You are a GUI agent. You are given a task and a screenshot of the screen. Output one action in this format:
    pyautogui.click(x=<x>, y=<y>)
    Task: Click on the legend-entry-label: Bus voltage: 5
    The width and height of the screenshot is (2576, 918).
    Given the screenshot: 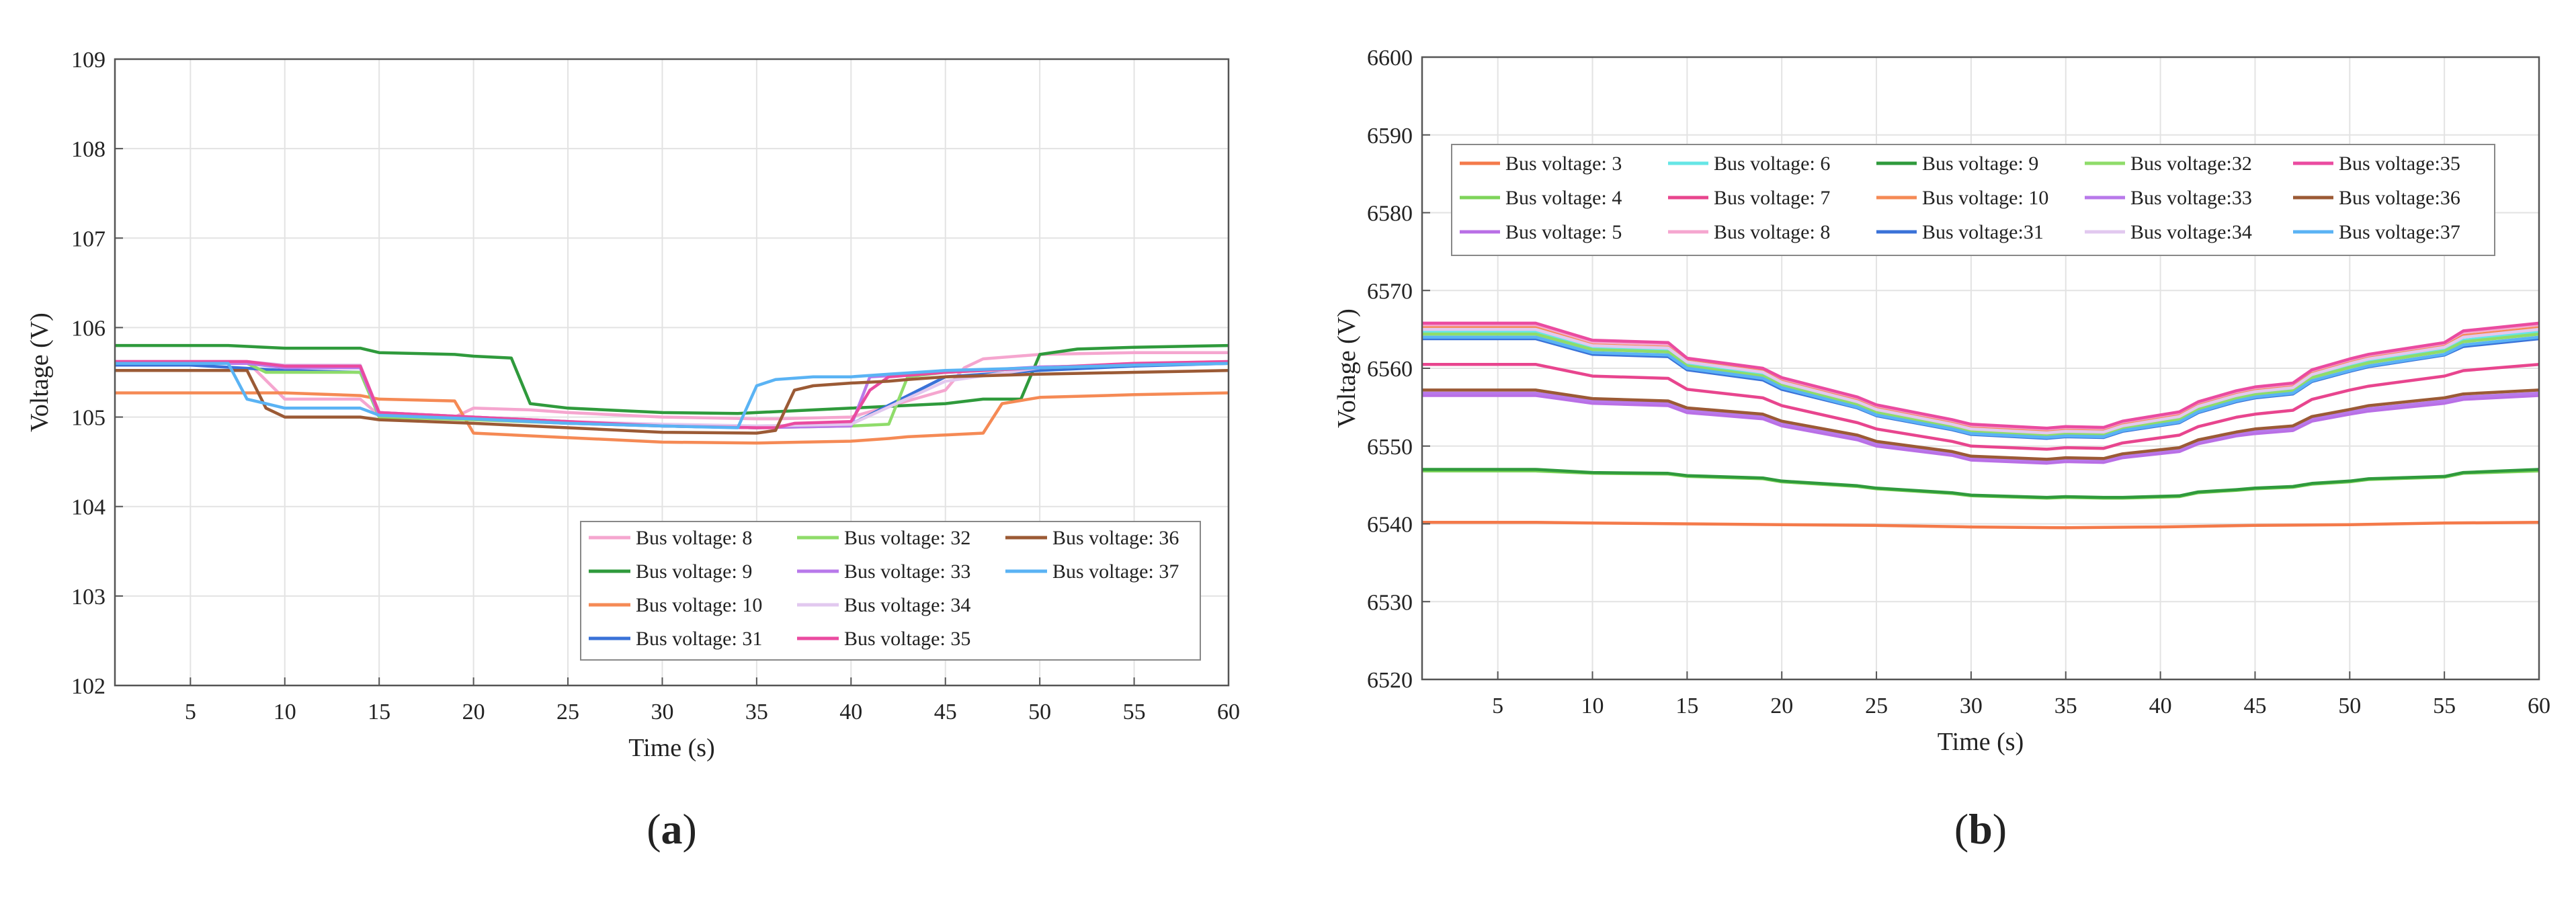 What is the action you would take?
    pyautogui.click(x=1564, y=232)
    